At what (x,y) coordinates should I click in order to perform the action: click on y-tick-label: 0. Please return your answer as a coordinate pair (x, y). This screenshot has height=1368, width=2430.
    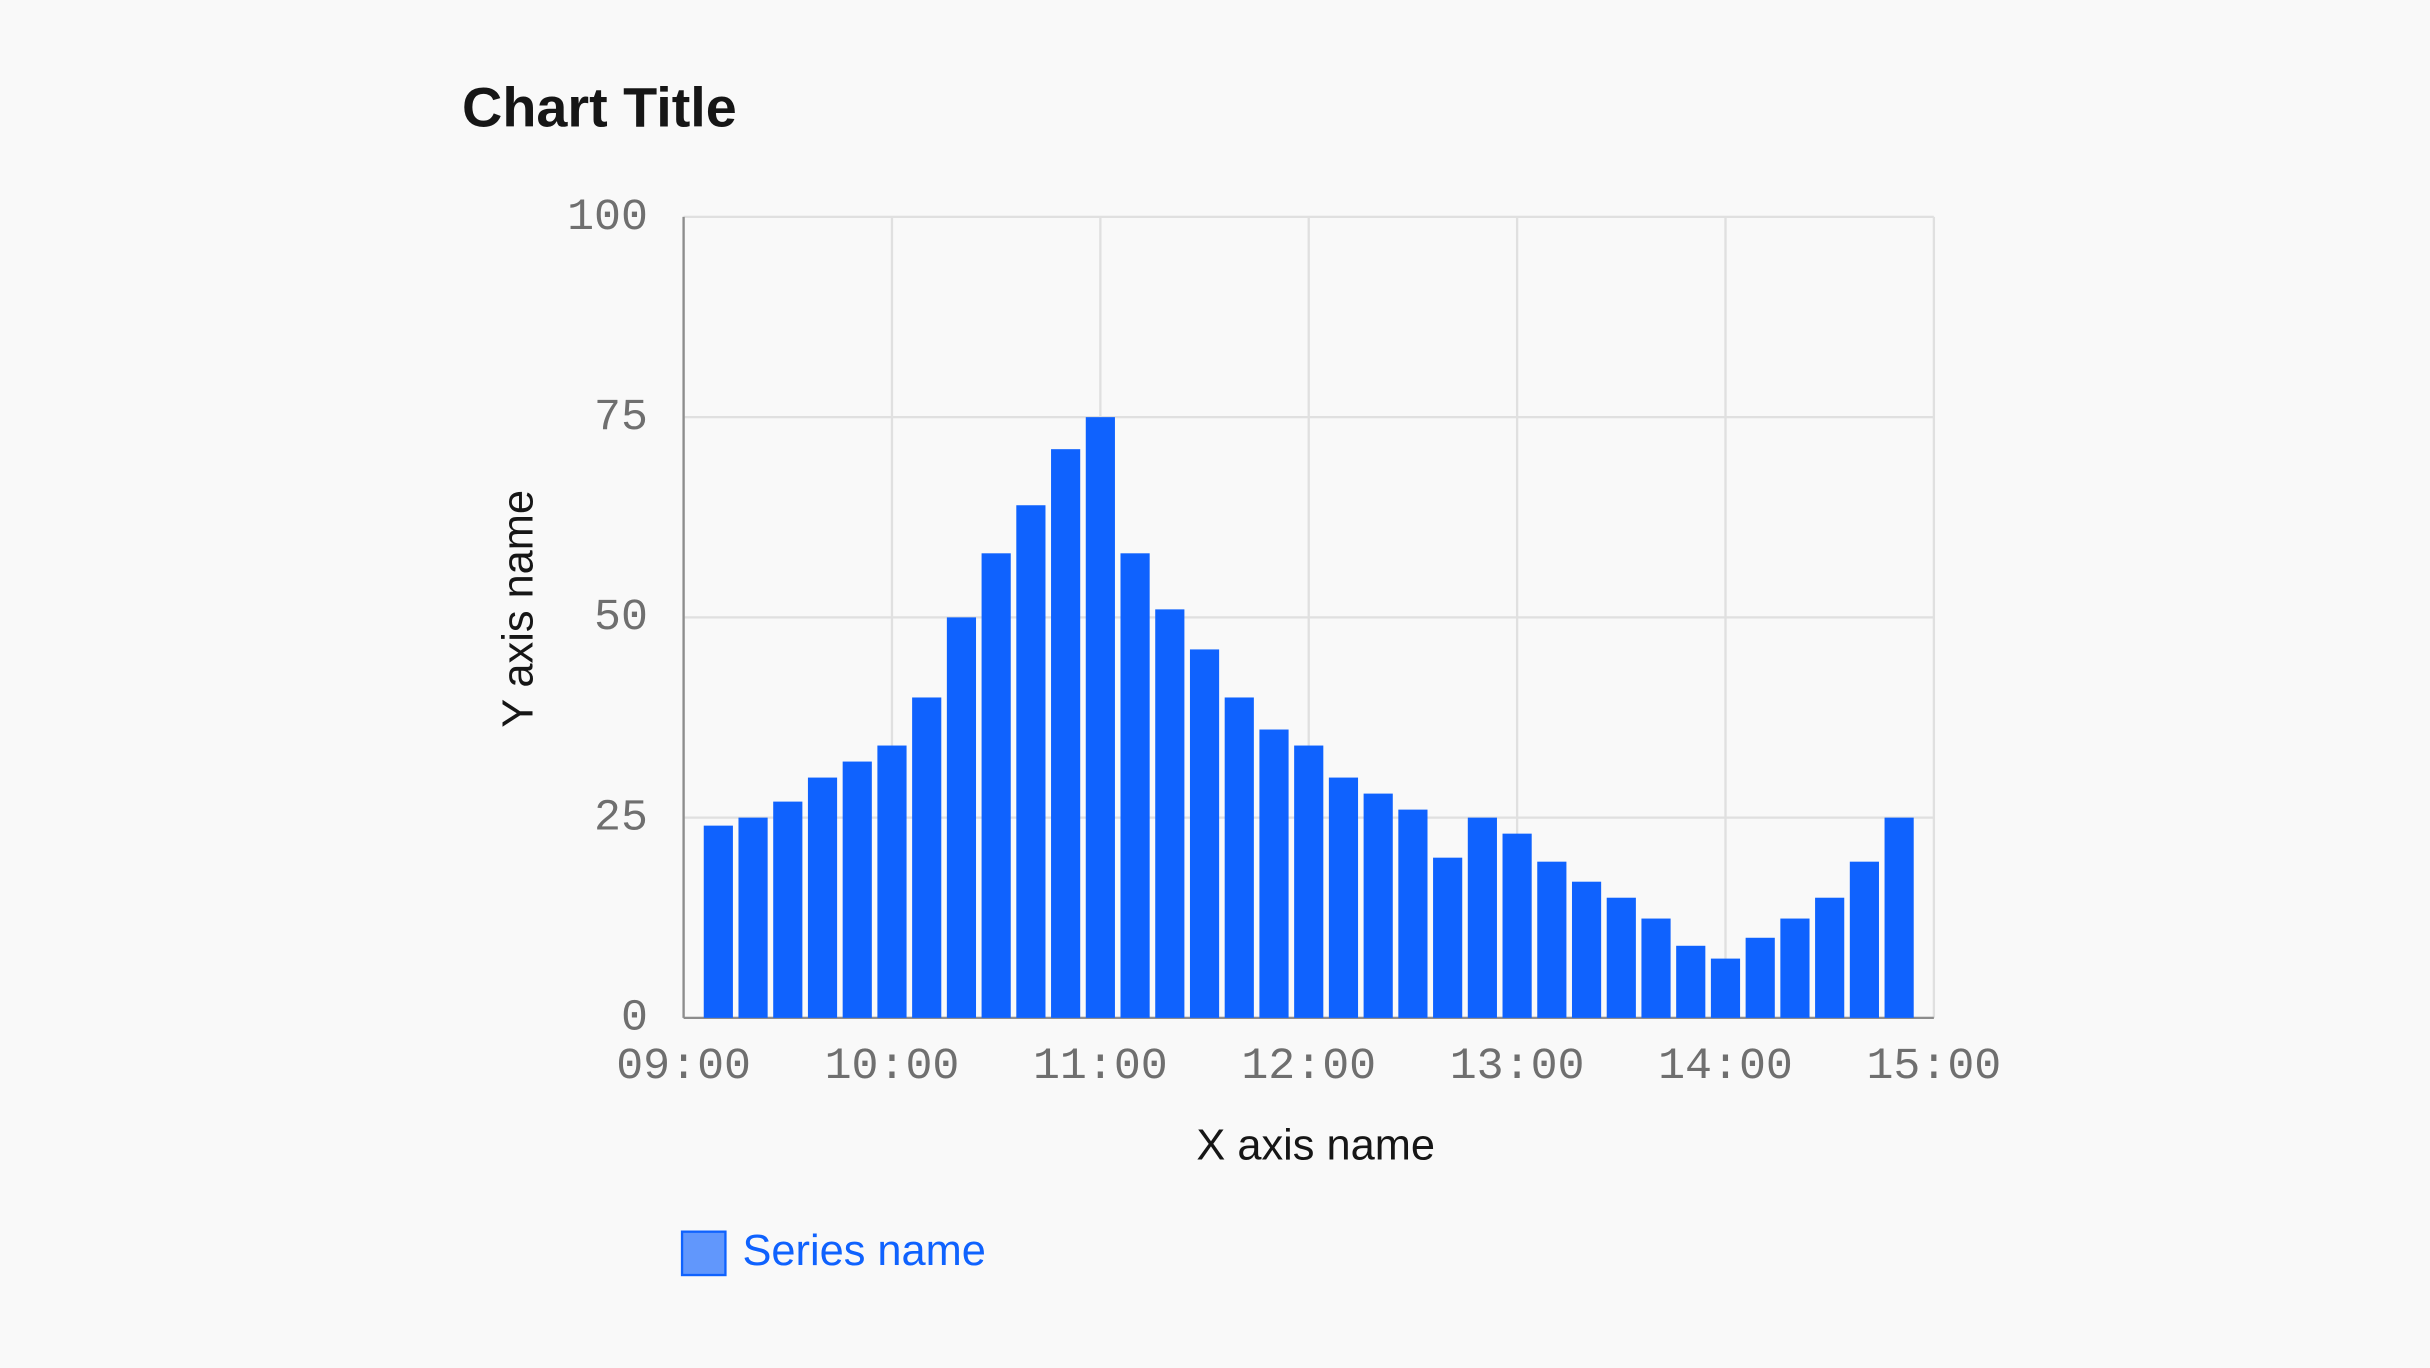
    Looking at the image, I should click on (634, 1019).